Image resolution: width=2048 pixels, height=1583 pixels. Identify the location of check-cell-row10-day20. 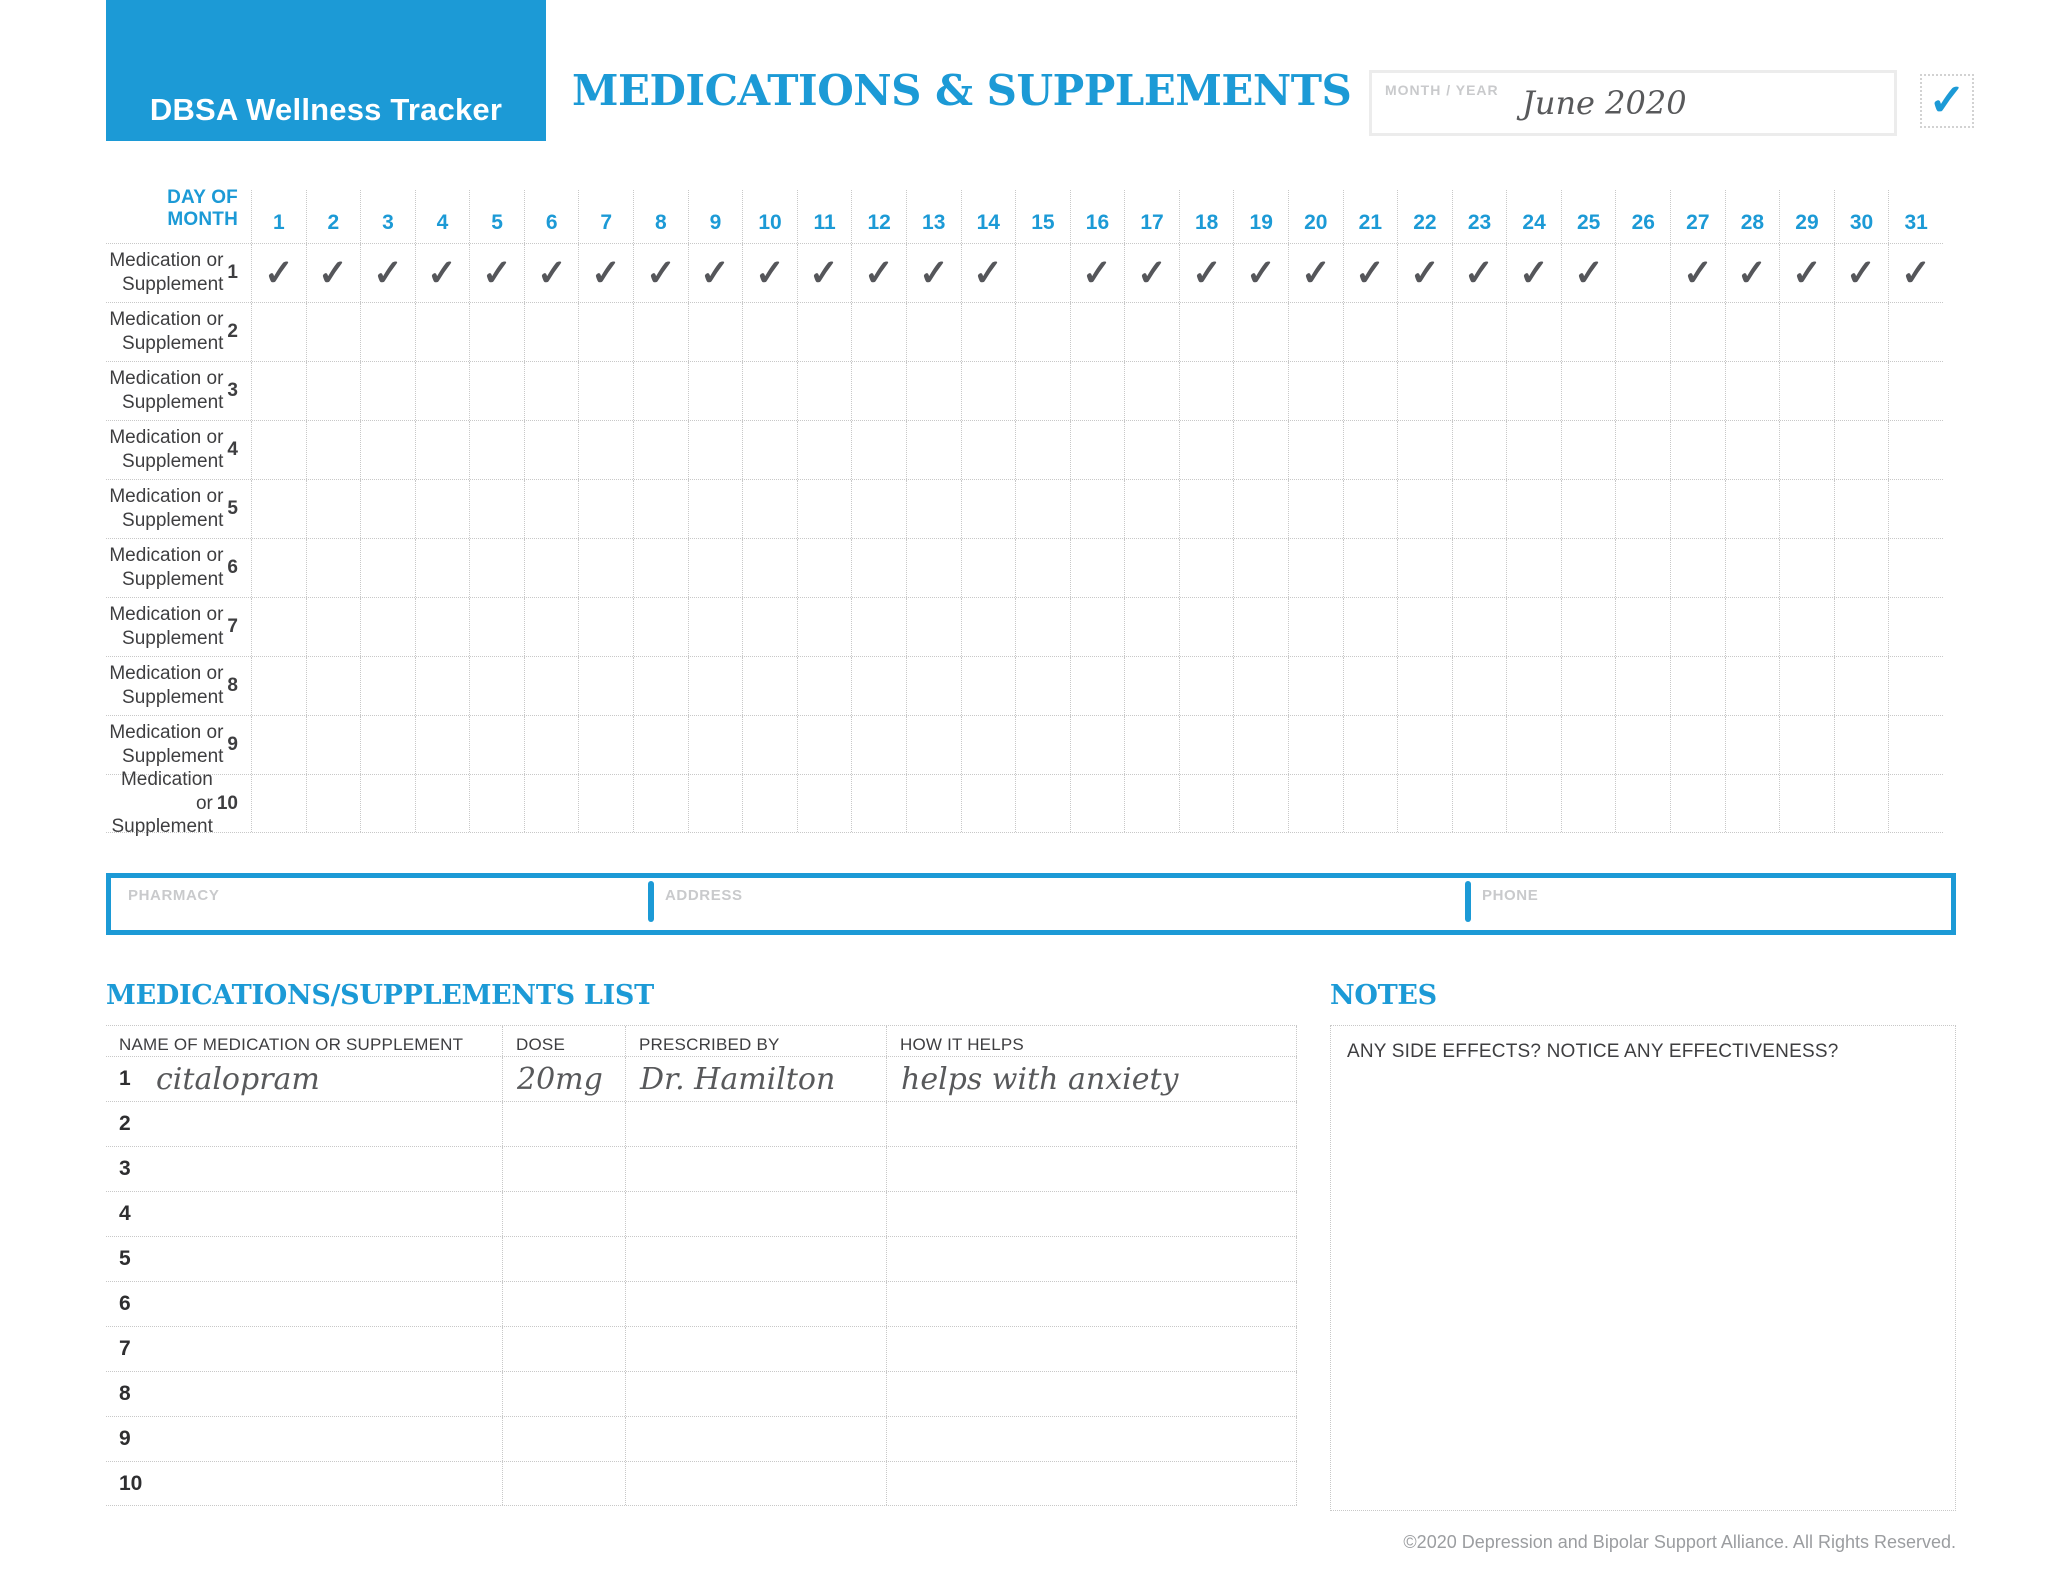
(1315, 803).